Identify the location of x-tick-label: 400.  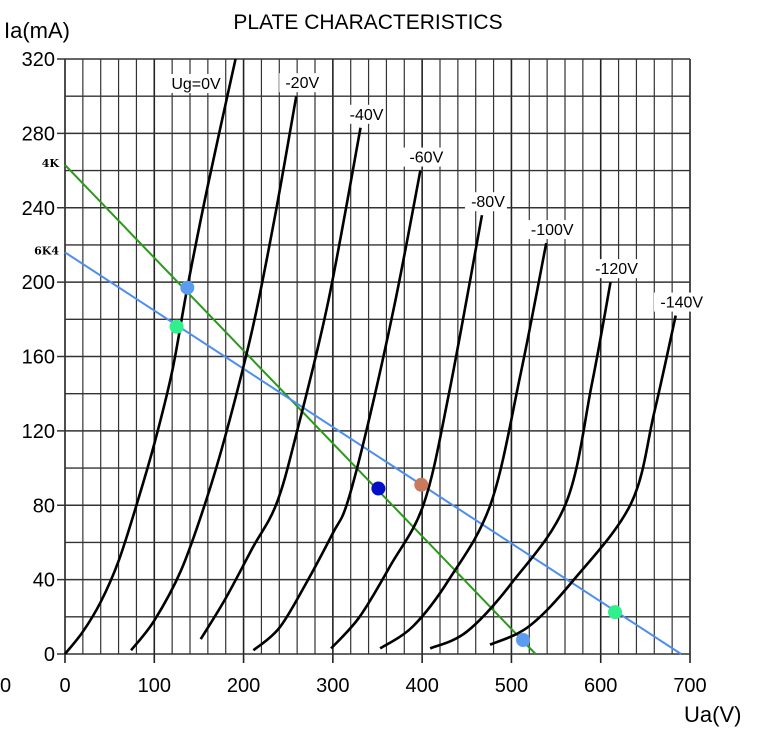
(421, 686).